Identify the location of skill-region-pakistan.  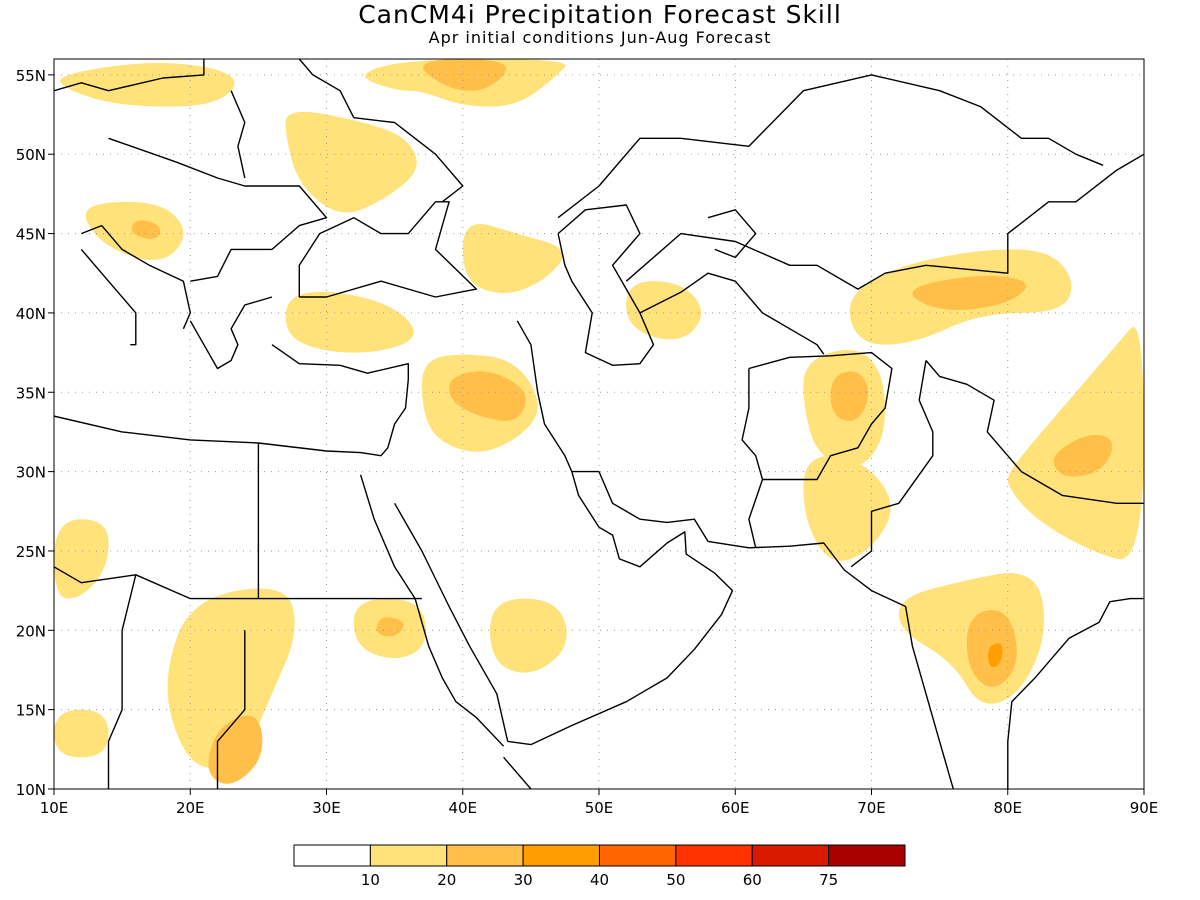
(847, 508).